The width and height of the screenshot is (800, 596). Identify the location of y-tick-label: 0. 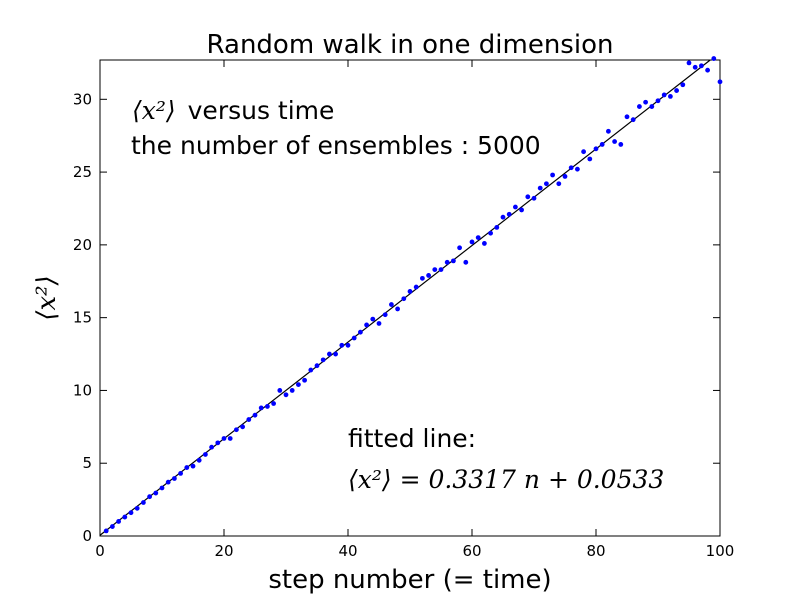
(87, 536).